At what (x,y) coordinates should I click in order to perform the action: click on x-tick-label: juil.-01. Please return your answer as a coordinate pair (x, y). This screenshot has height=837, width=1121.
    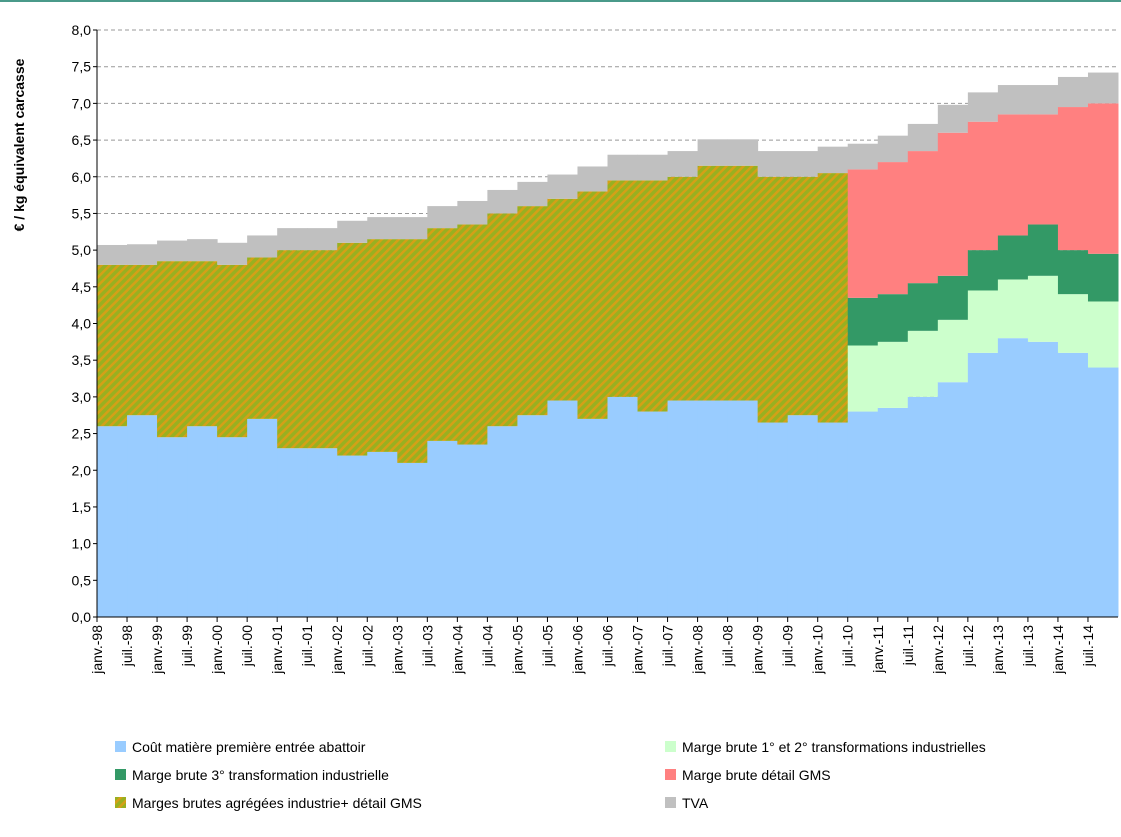
    Looking at the image, I should click on (307, 646).